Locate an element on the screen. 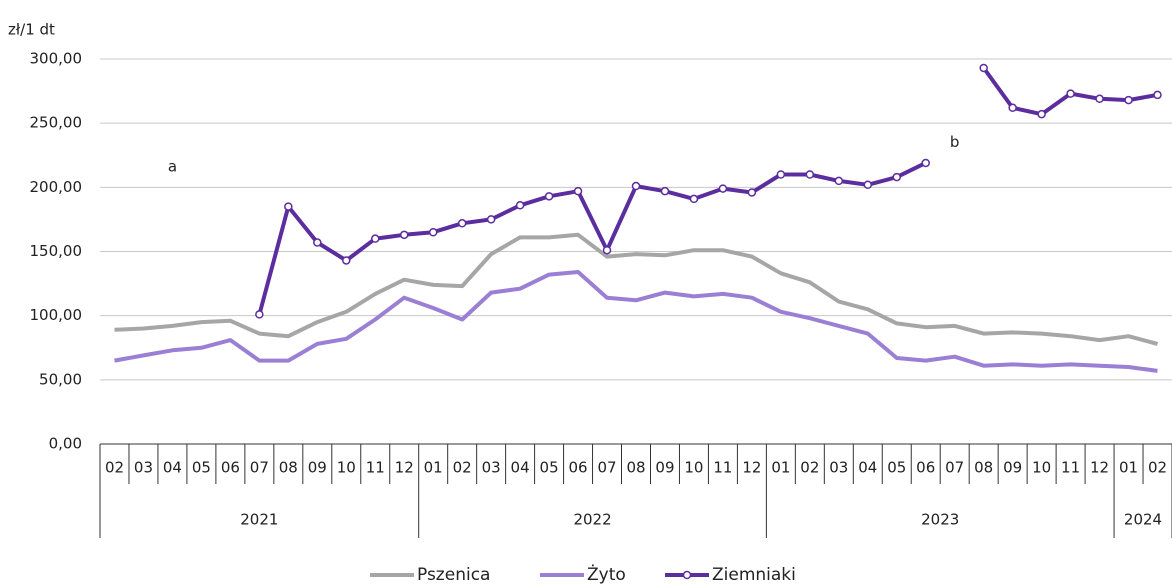 This screenshot has width=1172, height=584. y-tick-label: 100,00 is located at coordinates (56, 315).